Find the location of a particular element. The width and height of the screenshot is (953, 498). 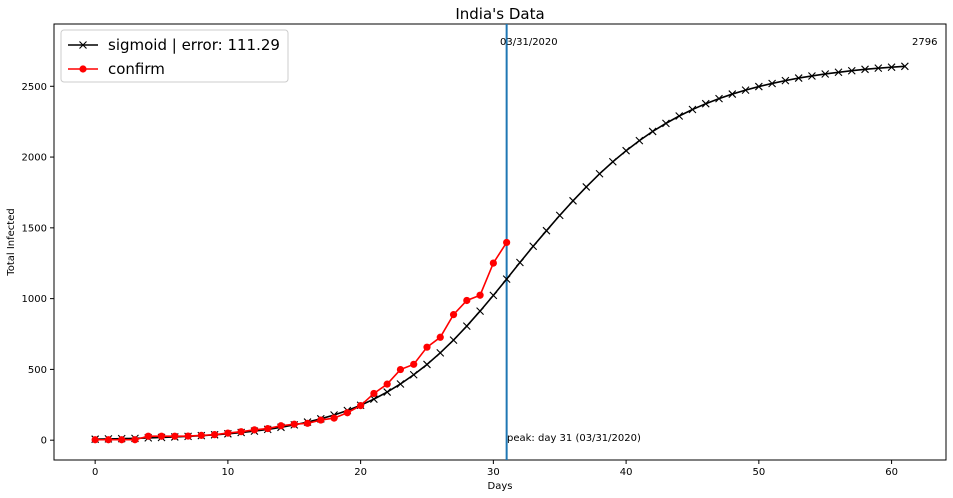

x-tick-label: 10 is located at coordinates (228, 472).